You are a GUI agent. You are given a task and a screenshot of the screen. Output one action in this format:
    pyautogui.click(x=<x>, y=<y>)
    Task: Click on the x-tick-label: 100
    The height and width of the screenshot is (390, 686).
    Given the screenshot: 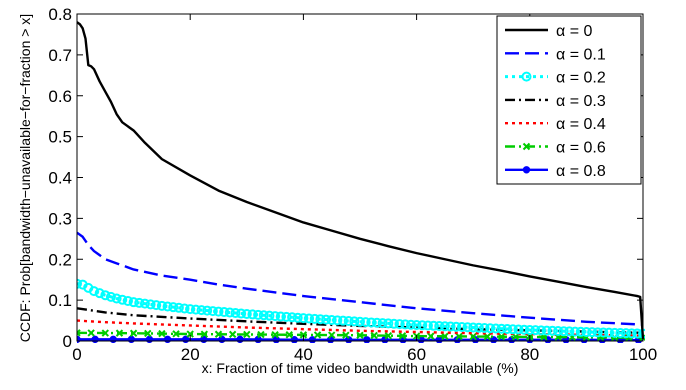 What is the action you would take?
    pyautogui.click(x=643, y=354)
    